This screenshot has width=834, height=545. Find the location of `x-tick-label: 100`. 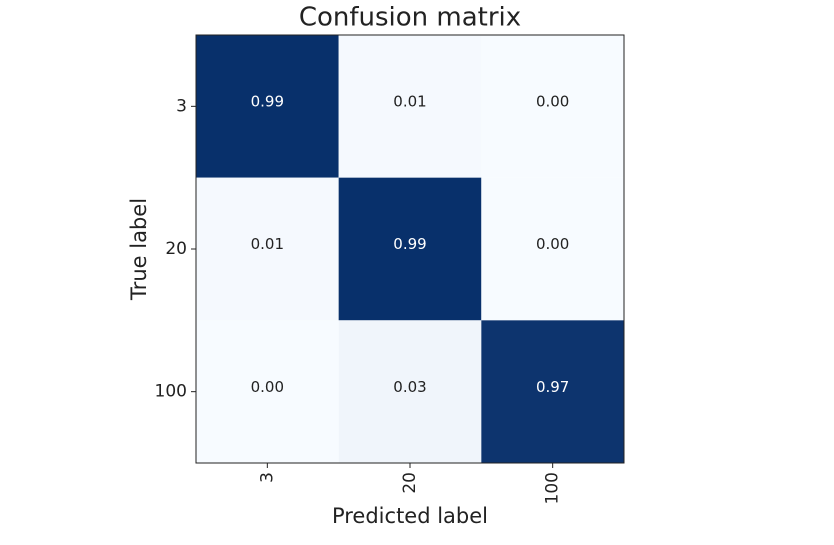

x-tick-label: 100 is located at coordinates (553, 488).